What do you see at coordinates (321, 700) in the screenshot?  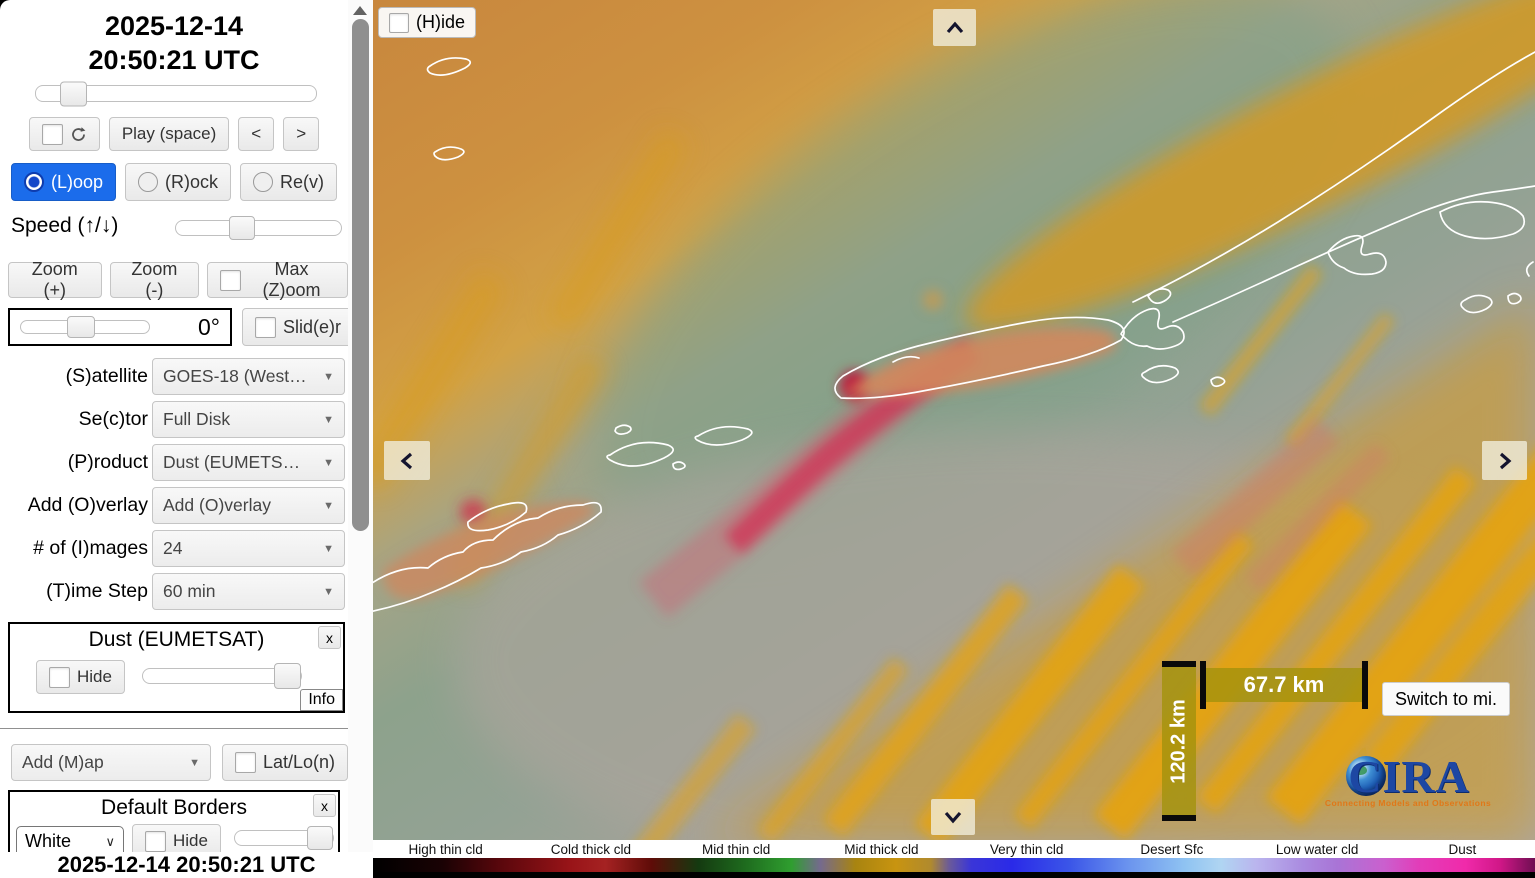 I see `dust-info-button: Info` at bounding box center [321, 700].